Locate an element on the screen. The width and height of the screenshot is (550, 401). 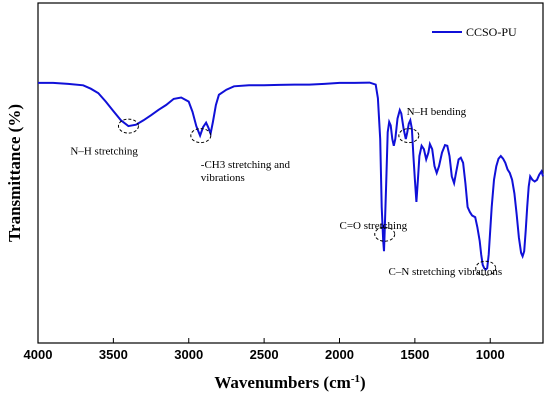
annotation-label-0: N–H stretching is located at coordinates (104, 151).